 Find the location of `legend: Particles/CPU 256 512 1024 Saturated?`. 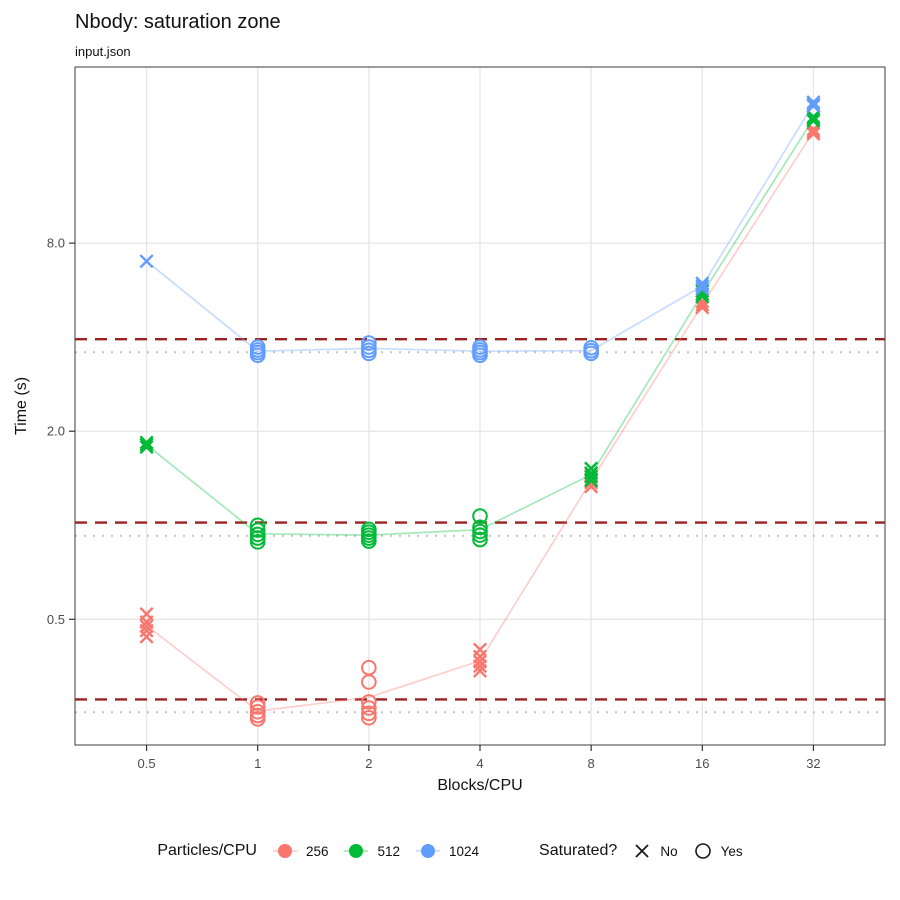

legend: Particles/CPU 256 512 1024 Saturated? is located at coordinates (450, 851).